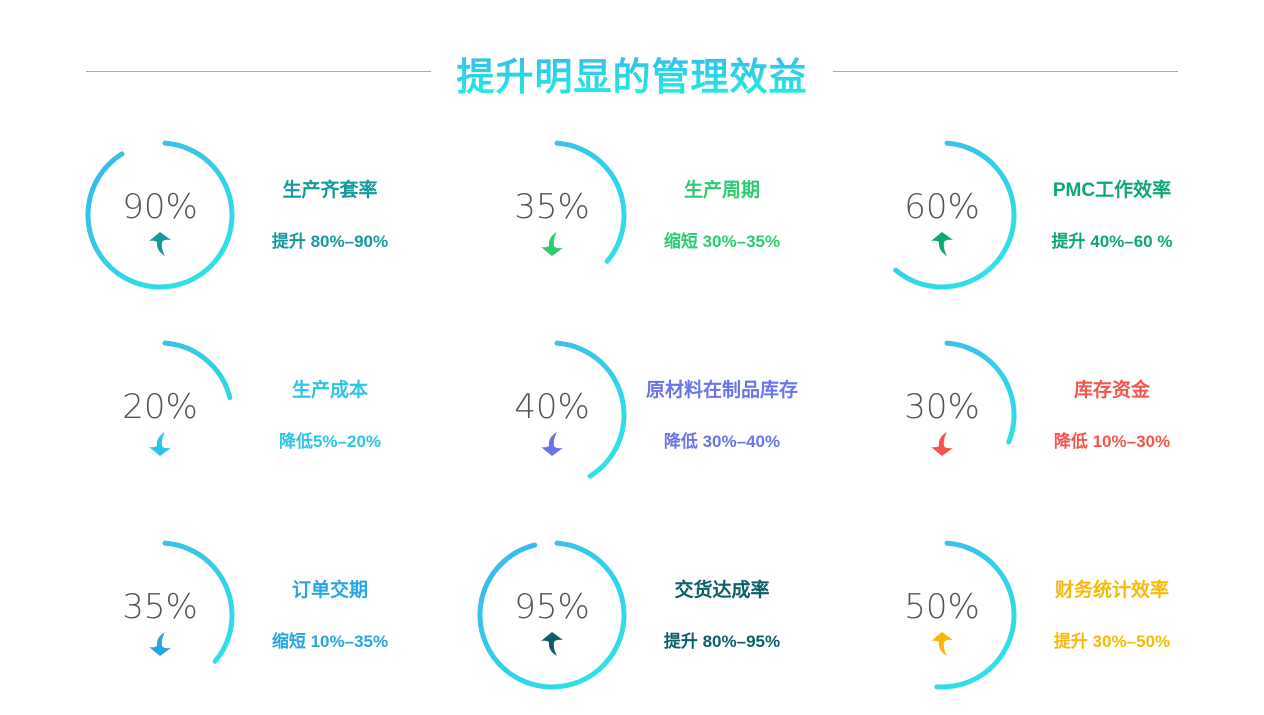 This screenshot has height=715, width=1264. I want to click on title-divider-left, so click(258, 71).